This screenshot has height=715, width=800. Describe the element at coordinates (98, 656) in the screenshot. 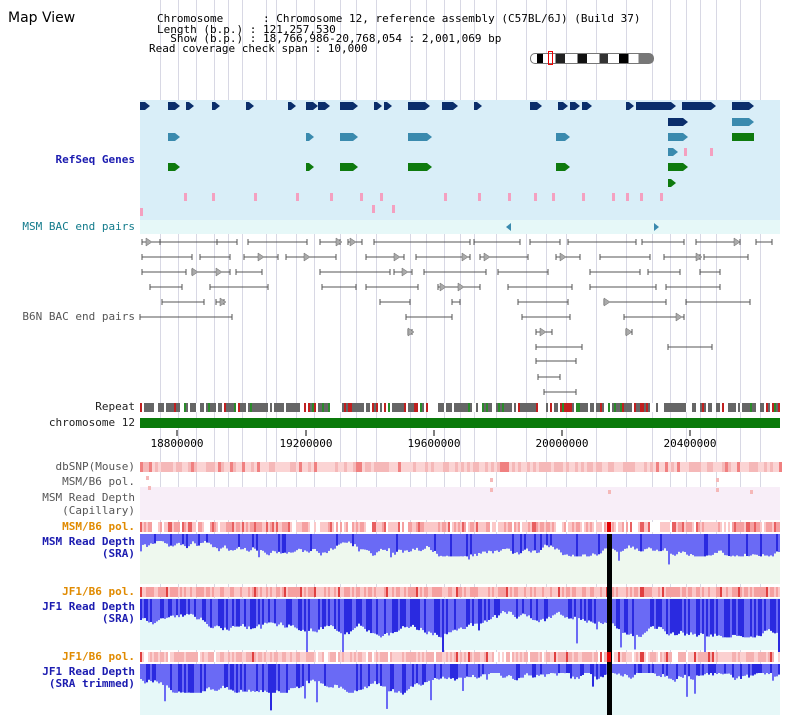

I see `jf1-b6-pol-label-2: JF1/B6 pol.` at that location.